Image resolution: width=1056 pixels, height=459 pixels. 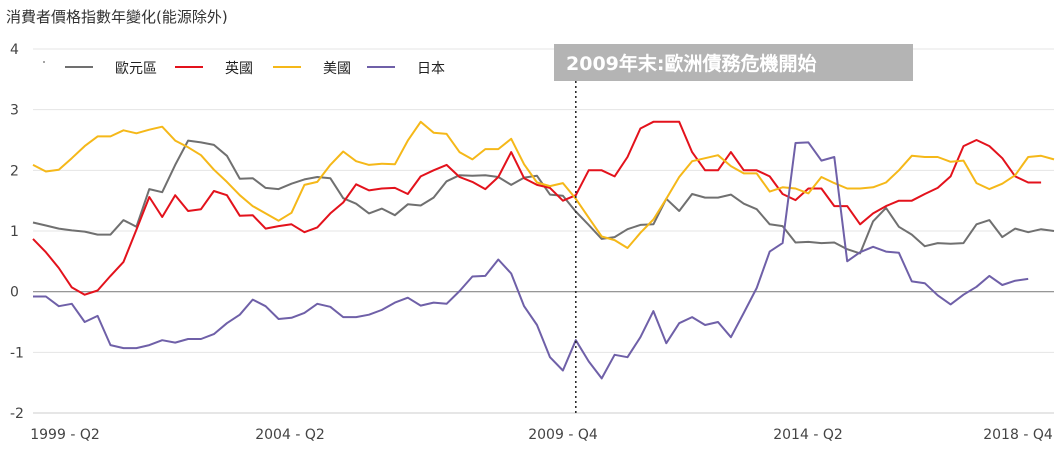 What do you see at coordinates (117, 17) in the screenshot?
I see `chart-title: 消費者價格指數年變化(能源除外)` at bounding box center [117, 17].